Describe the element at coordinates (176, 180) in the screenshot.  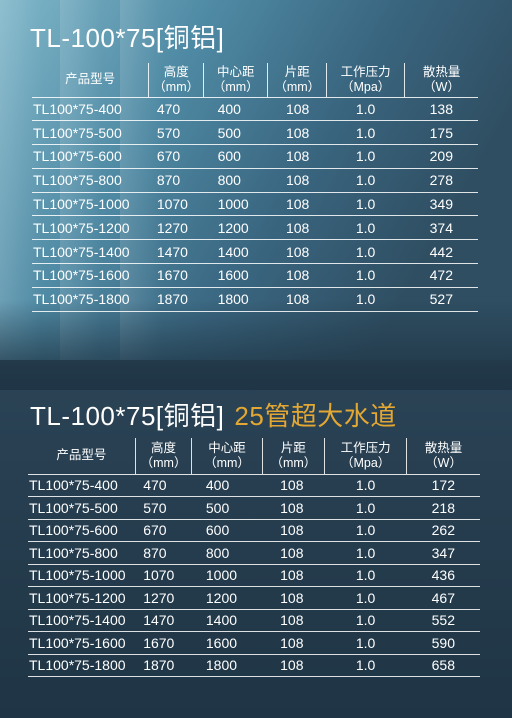
I see `cell-height: 870` at that location.